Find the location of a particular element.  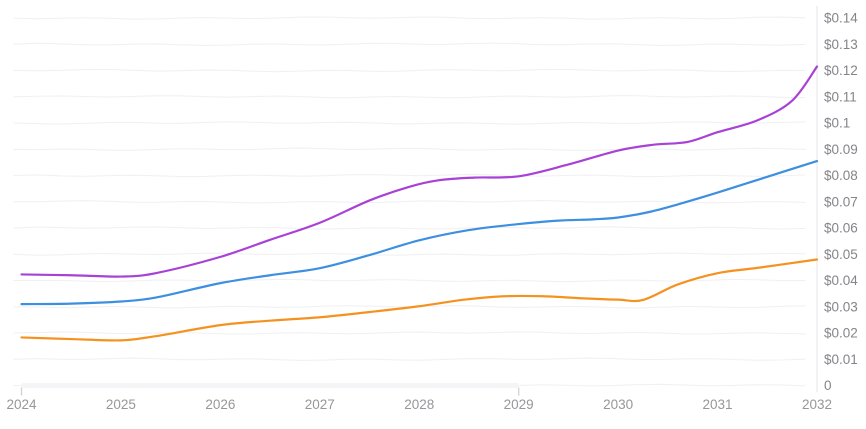

x-axis-label: 2031 is located at coordinates (718, 404).